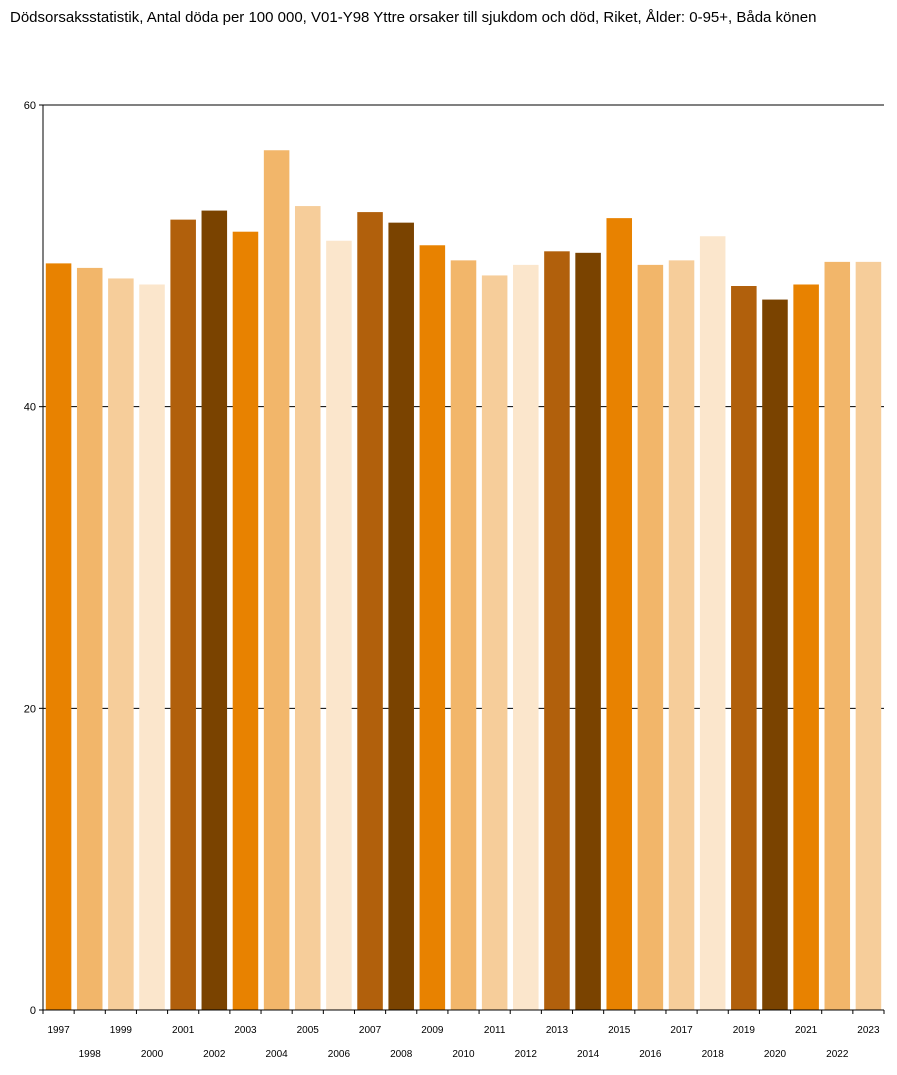 The image size is (897, 1075). I want to click on x-tick-label-2003: 2003, so click(245, 1030).